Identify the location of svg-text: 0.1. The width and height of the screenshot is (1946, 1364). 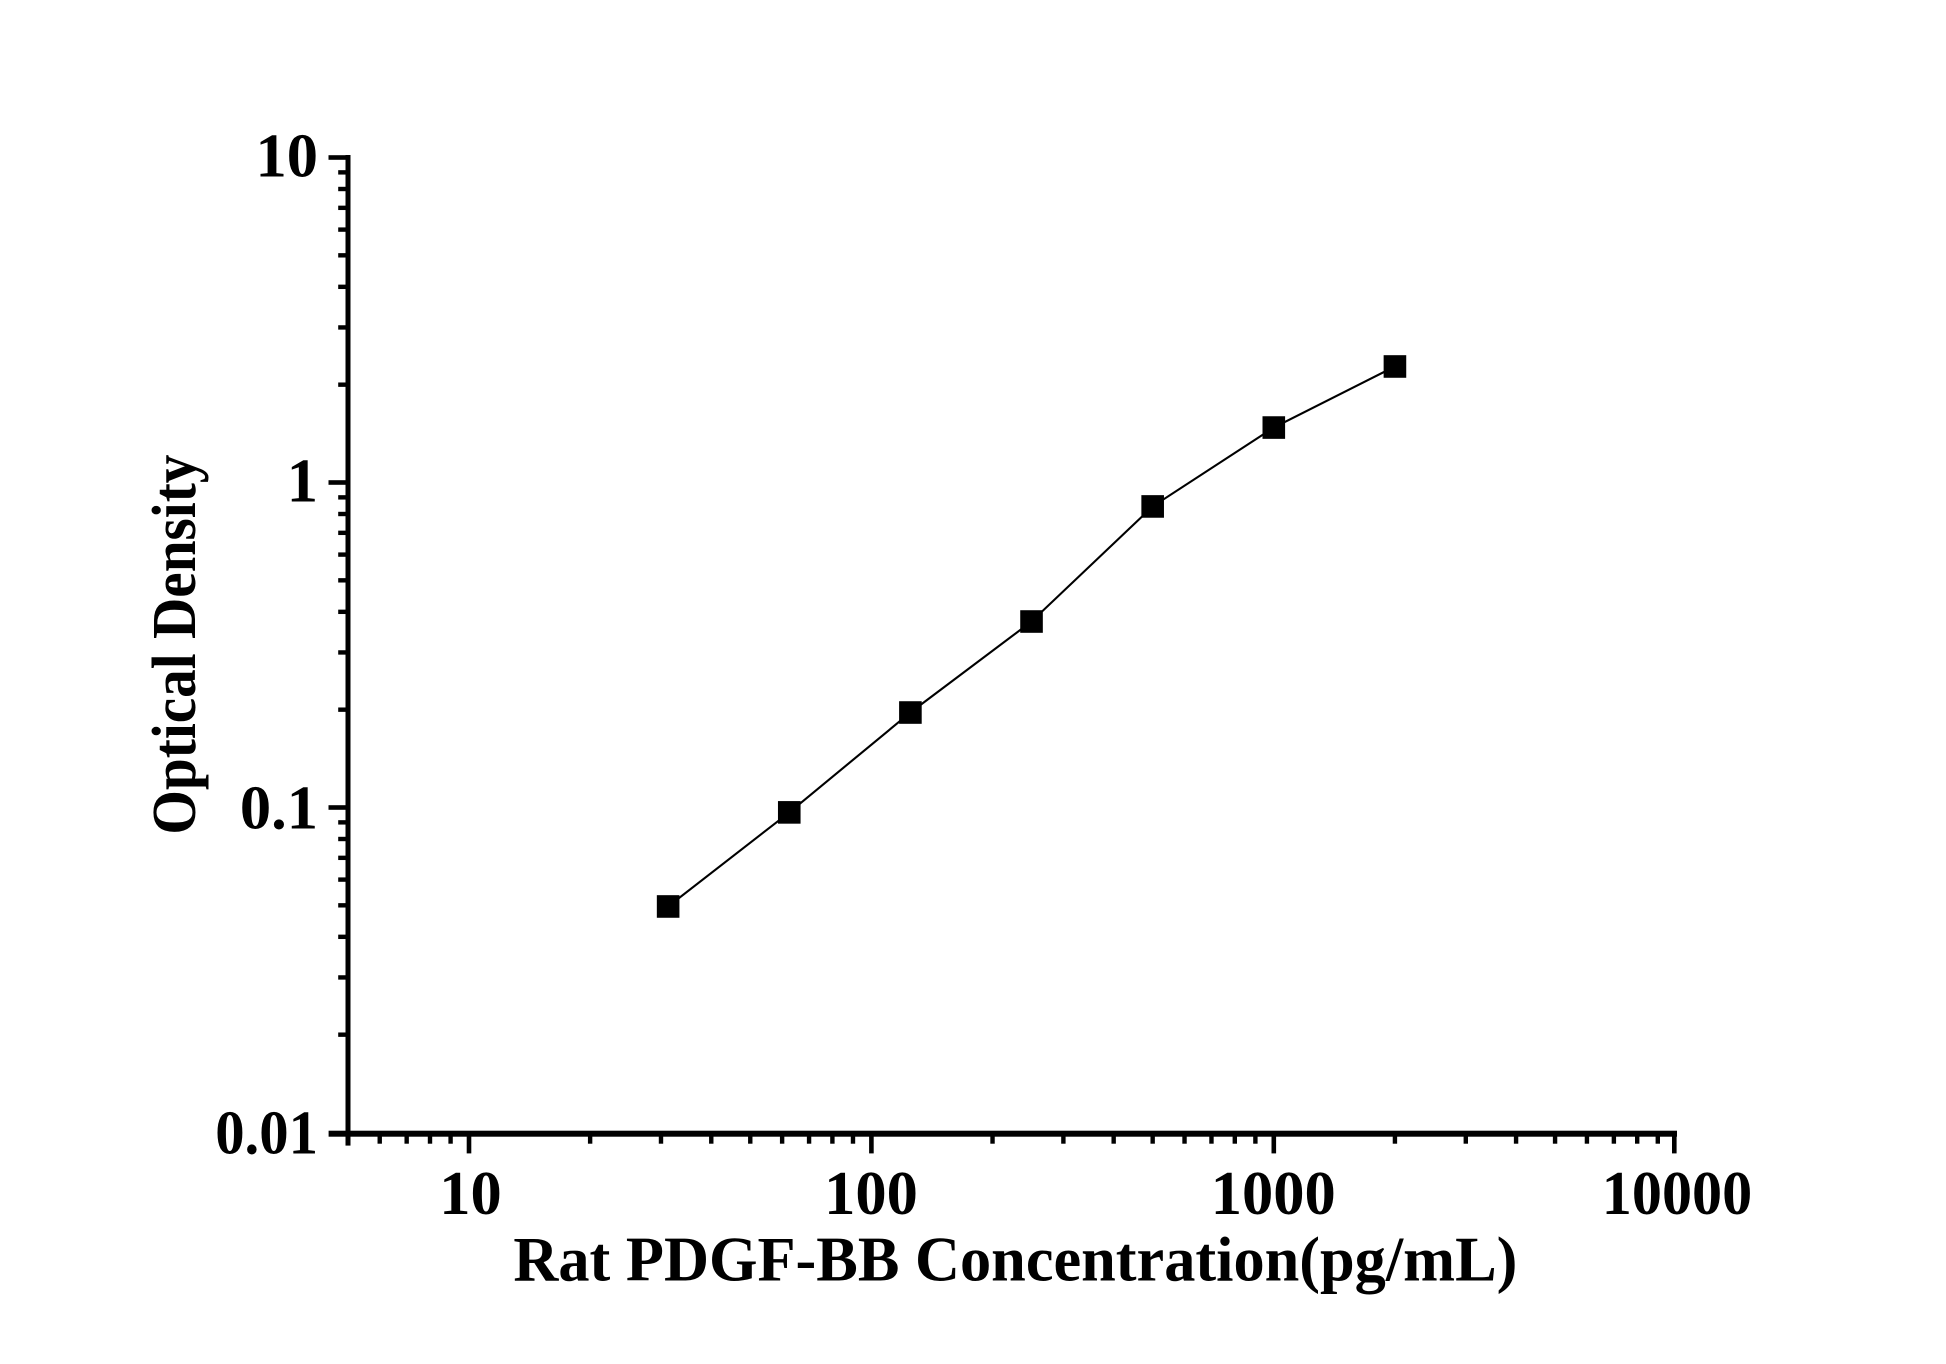
(279, 807).